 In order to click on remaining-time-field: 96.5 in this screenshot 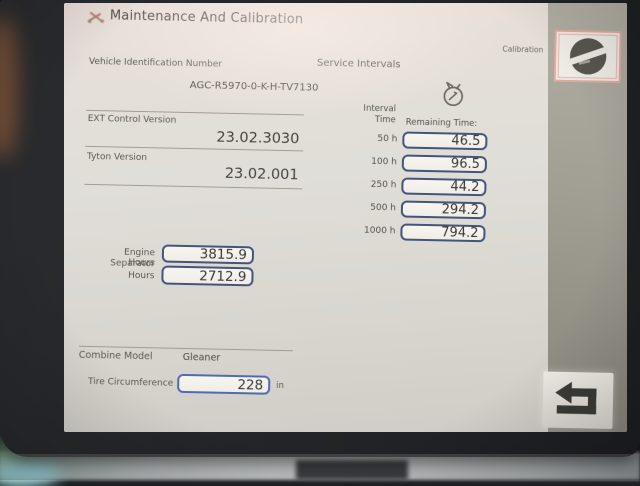, I will do `click(444, 164)`.